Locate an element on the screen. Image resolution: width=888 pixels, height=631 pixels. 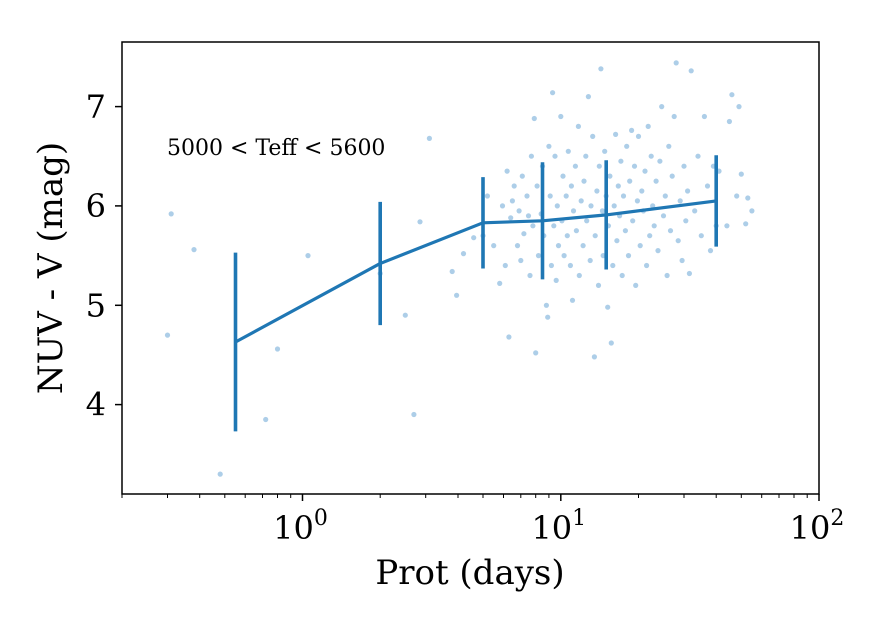
x-axis-label: Prot (days) is located at coordinates (469, 573).